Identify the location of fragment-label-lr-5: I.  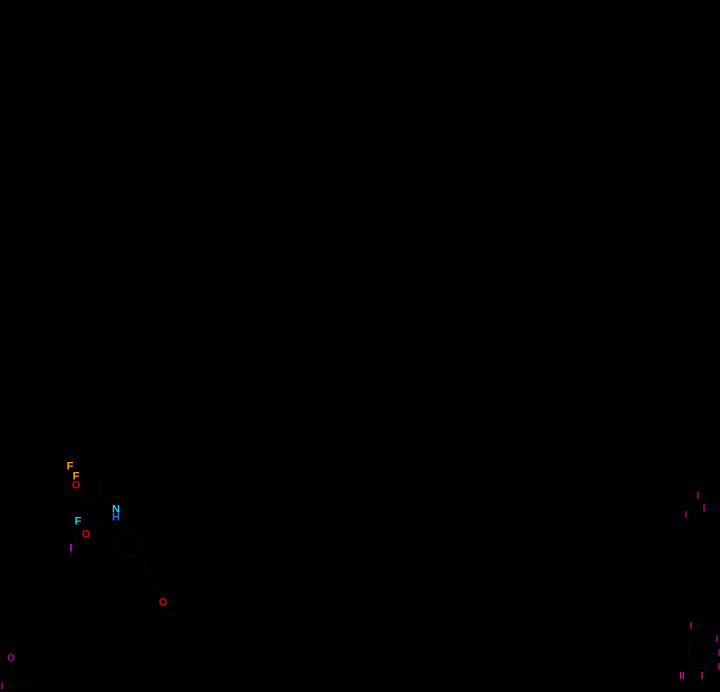
(702, 676).